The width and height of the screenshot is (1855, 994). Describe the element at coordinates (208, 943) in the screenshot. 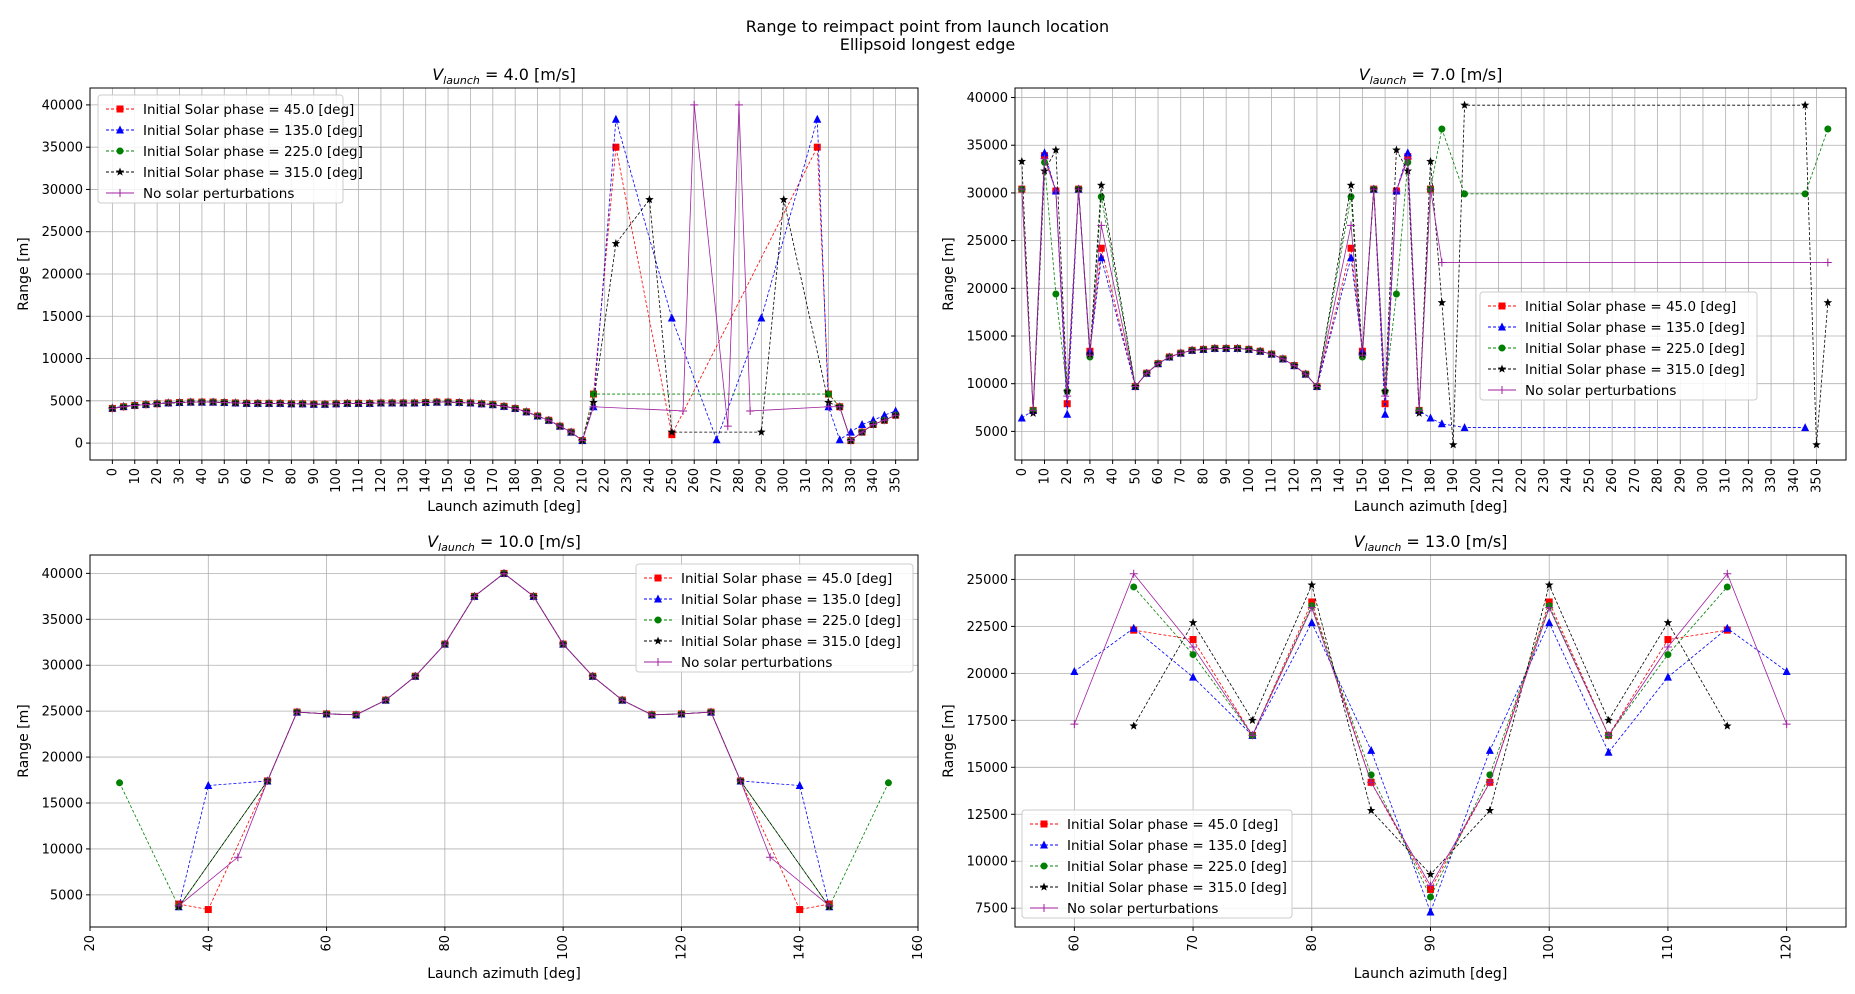

I see `x-tick-label: 40` at that location.